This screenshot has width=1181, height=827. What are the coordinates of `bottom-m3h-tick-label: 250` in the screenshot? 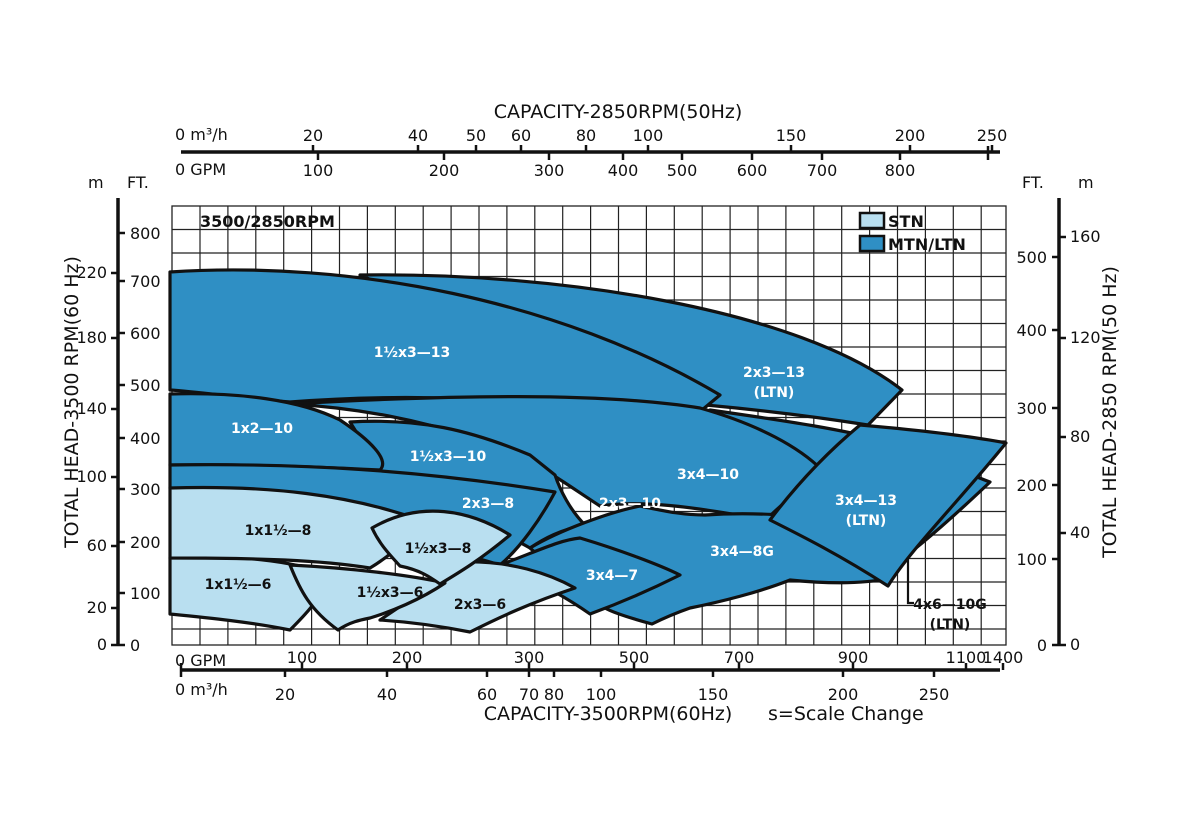 It's located at (934, 694).